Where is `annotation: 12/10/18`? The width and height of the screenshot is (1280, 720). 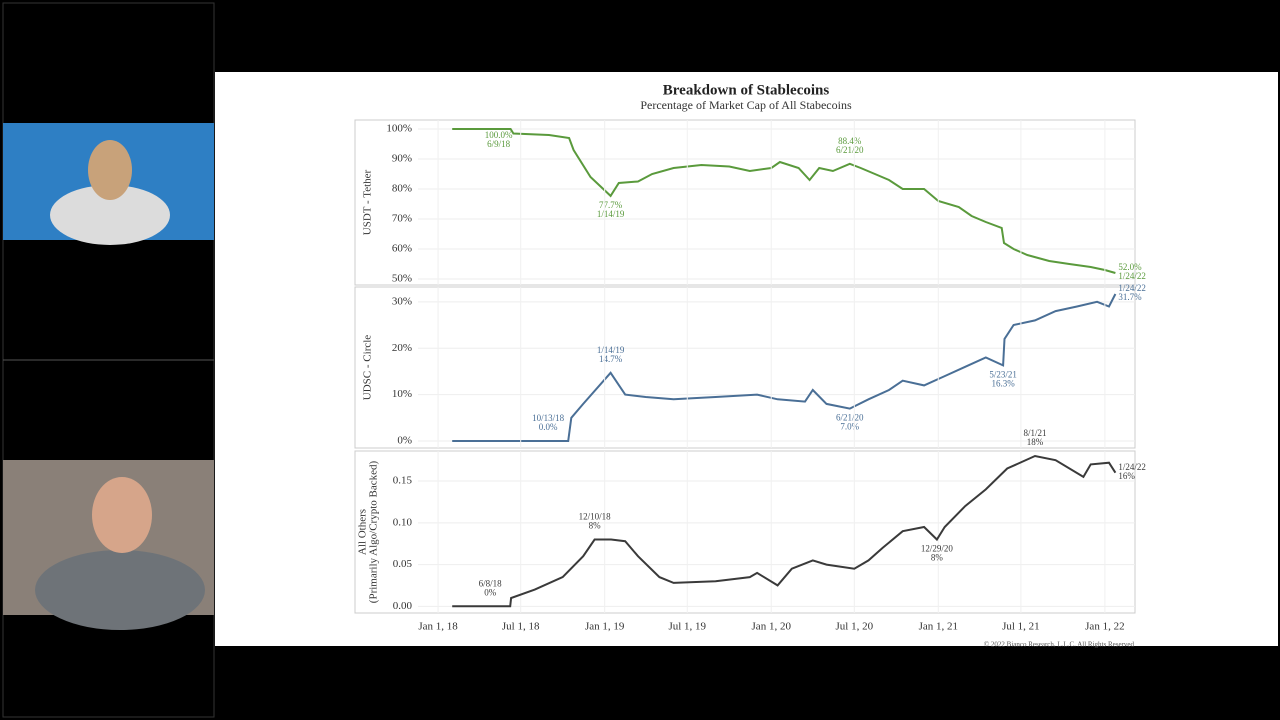
annotation: 12/10/18 is located at coordinates (595, 517).